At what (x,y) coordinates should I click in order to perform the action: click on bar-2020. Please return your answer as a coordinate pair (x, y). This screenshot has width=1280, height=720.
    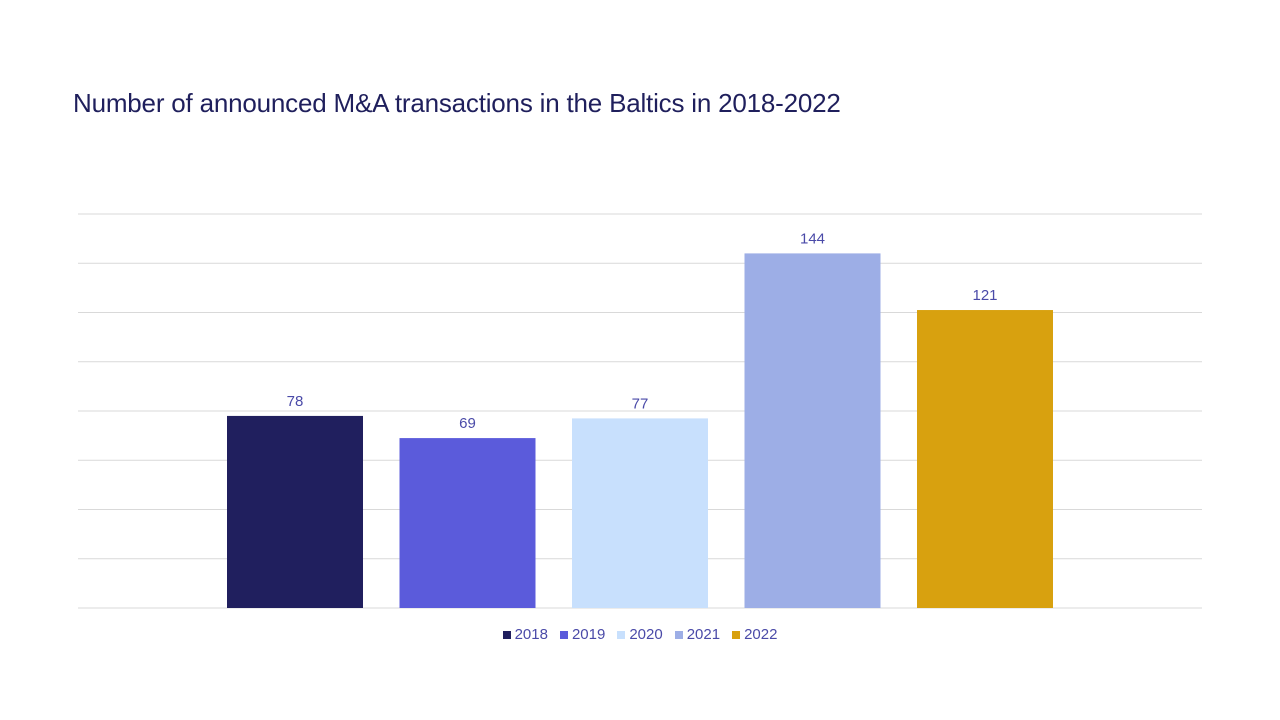
    Looking at the image, I should click on (640, 513).